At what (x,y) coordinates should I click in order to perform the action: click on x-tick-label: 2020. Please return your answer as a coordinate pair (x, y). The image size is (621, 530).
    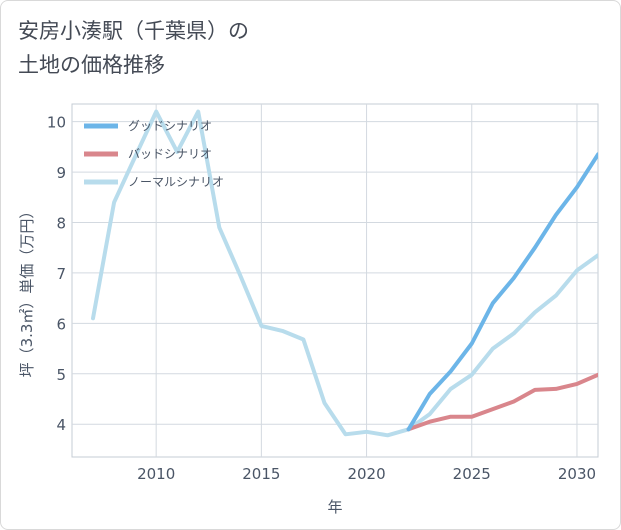
    Looking at the image, I should click on (366, 474).